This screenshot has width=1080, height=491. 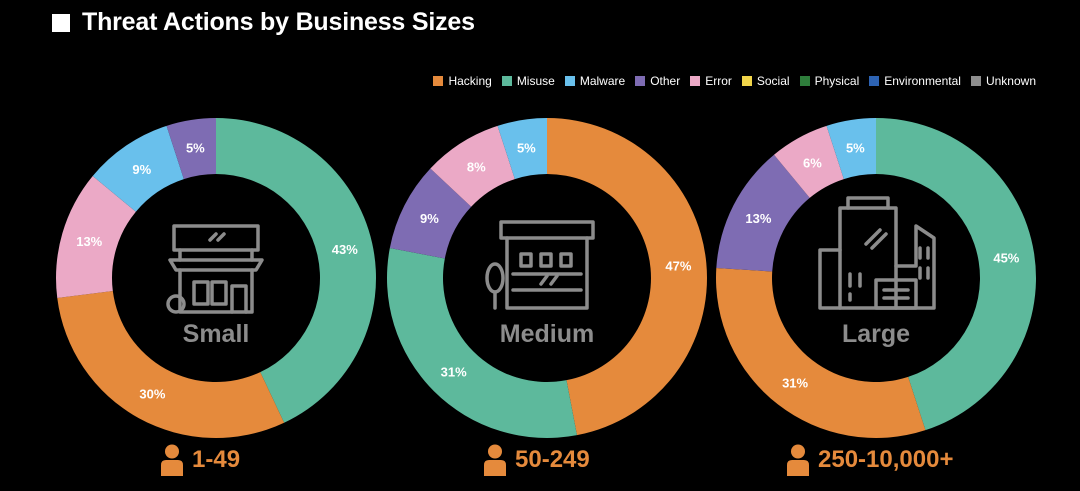 What do you see at coordinates (216, 459) in the screenshot?
I see `employee-range-label: 1-49` at bounding box center [216, 459].